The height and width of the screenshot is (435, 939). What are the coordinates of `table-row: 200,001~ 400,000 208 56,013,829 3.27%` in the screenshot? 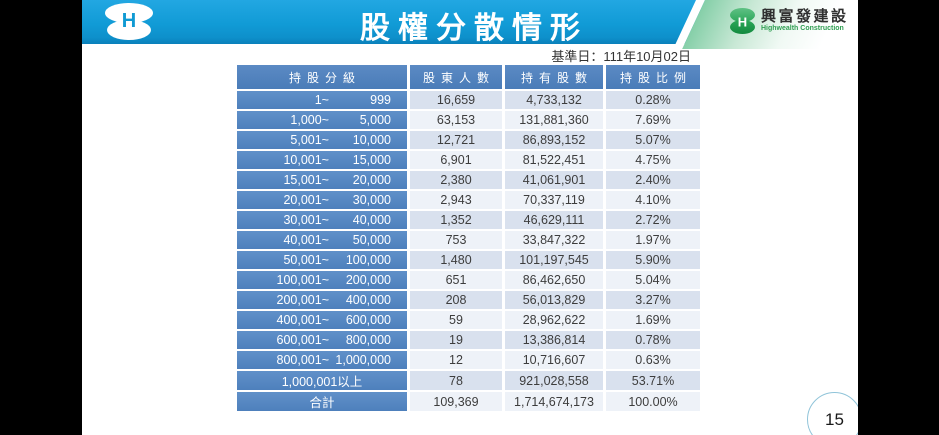 It's located at (468, 300).